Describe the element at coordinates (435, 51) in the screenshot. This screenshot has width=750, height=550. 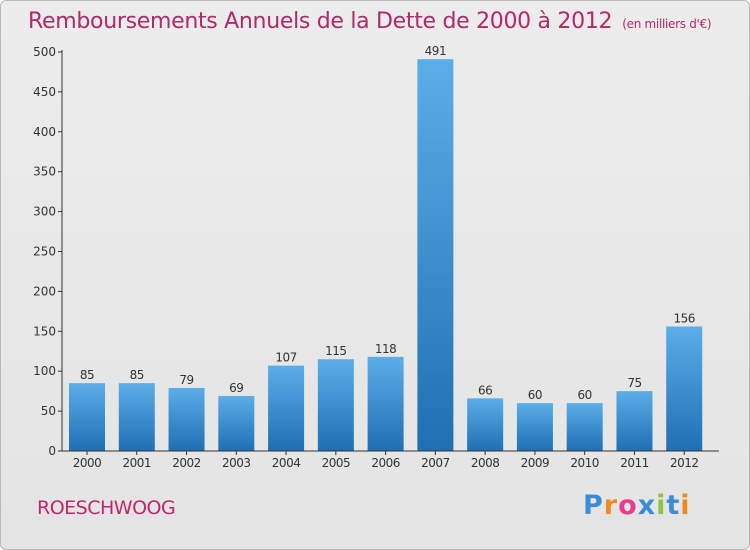
I see `bar-value-label: 491` at that location.